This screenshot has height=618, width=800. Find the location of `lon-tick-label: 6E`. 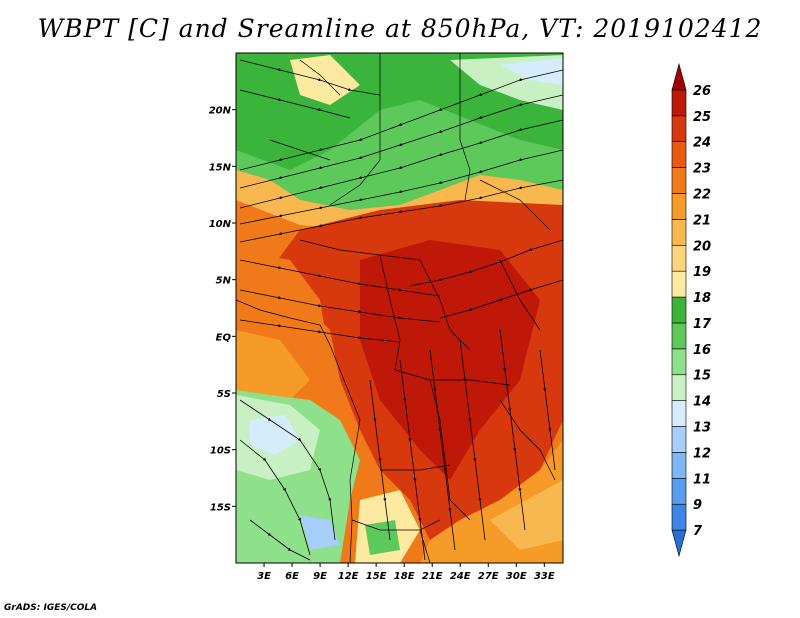

lon-tick-label: 6E is located at coordinates (292, 576).